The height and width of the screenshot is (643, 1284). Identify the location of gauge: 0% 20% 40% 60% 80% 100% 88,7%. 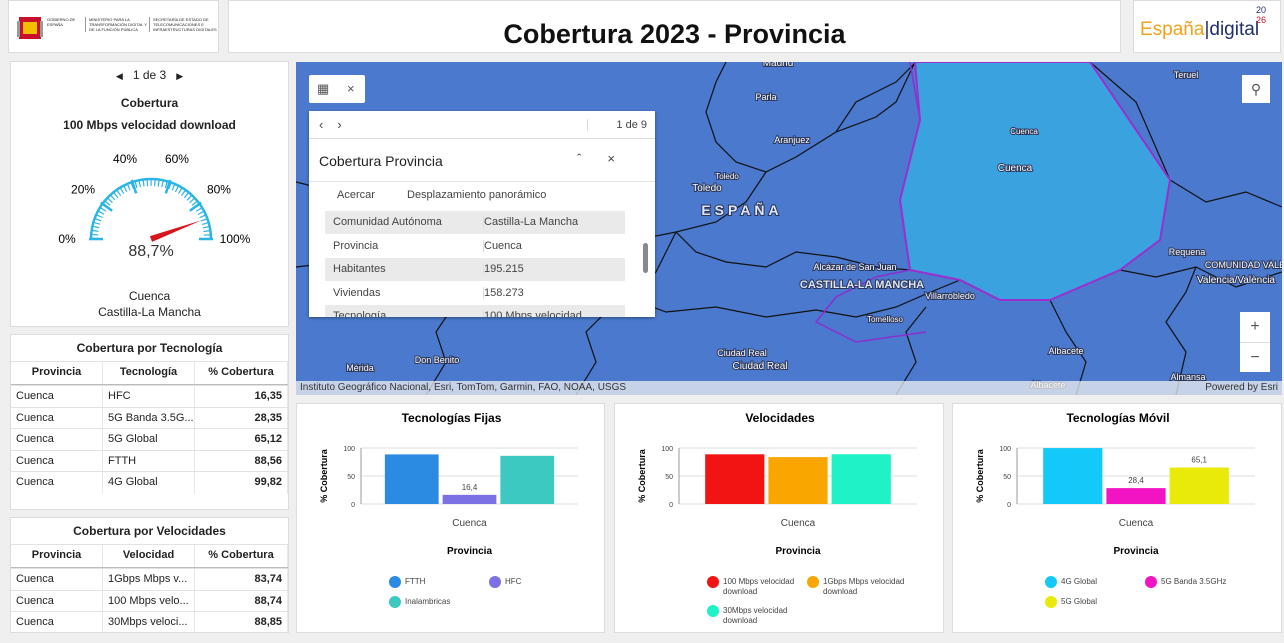
(154, 206).